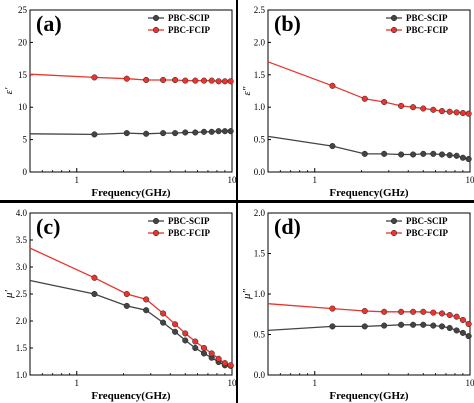  I want to click on y-tick-label: 20, so click(23, 42).